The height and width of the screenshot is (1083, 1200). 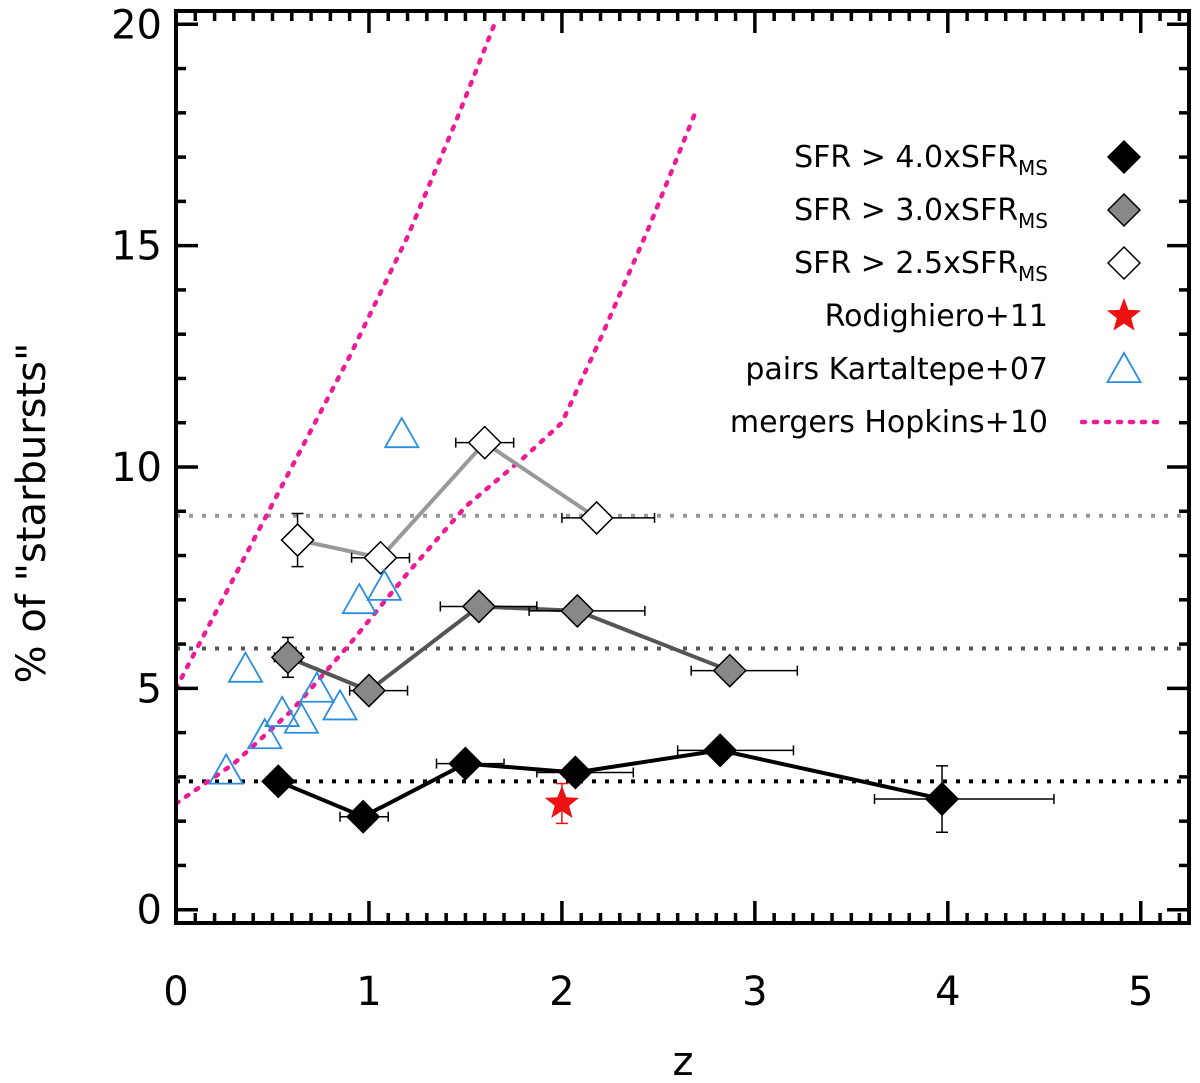 I want to click on x-tick-label: 2, so click(x=561, y=992).